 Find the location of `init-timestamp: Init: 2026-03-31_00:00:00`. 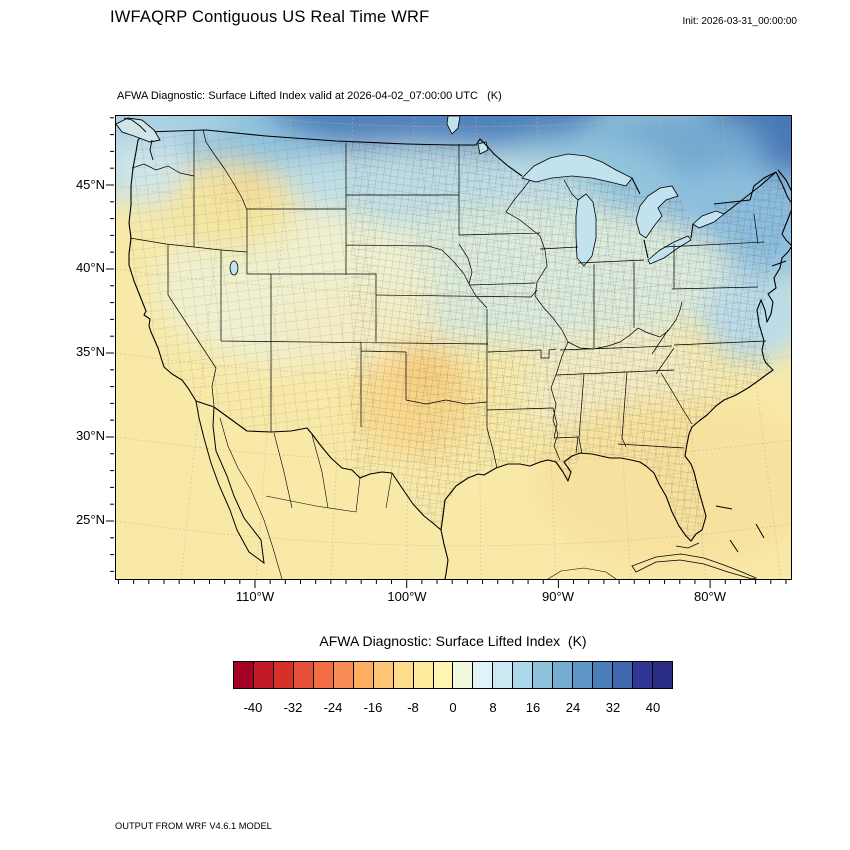

init-timestamp: Init: 2026-03-31_00:00:00 is located at coordinates (739, 21).